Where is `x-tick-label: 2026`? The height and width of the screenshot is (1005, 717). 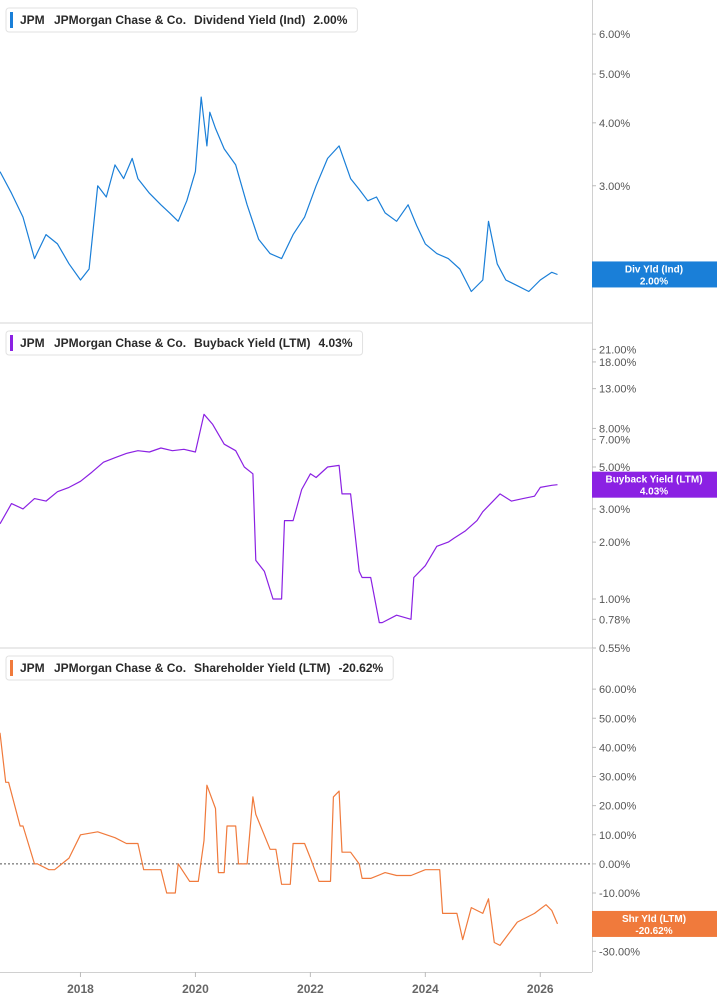
x-tick-label: 2026 is located at coordinates (540, 989).